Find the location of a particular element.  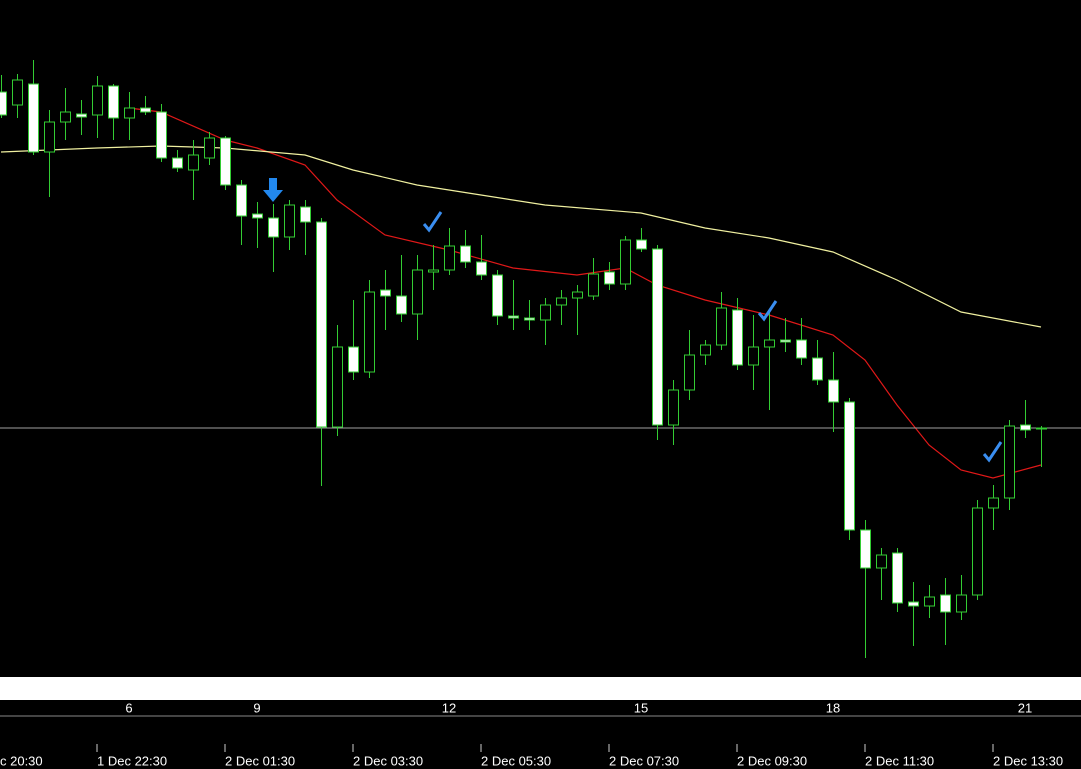

scrollbar-strip is located at coordinates (540, 688).